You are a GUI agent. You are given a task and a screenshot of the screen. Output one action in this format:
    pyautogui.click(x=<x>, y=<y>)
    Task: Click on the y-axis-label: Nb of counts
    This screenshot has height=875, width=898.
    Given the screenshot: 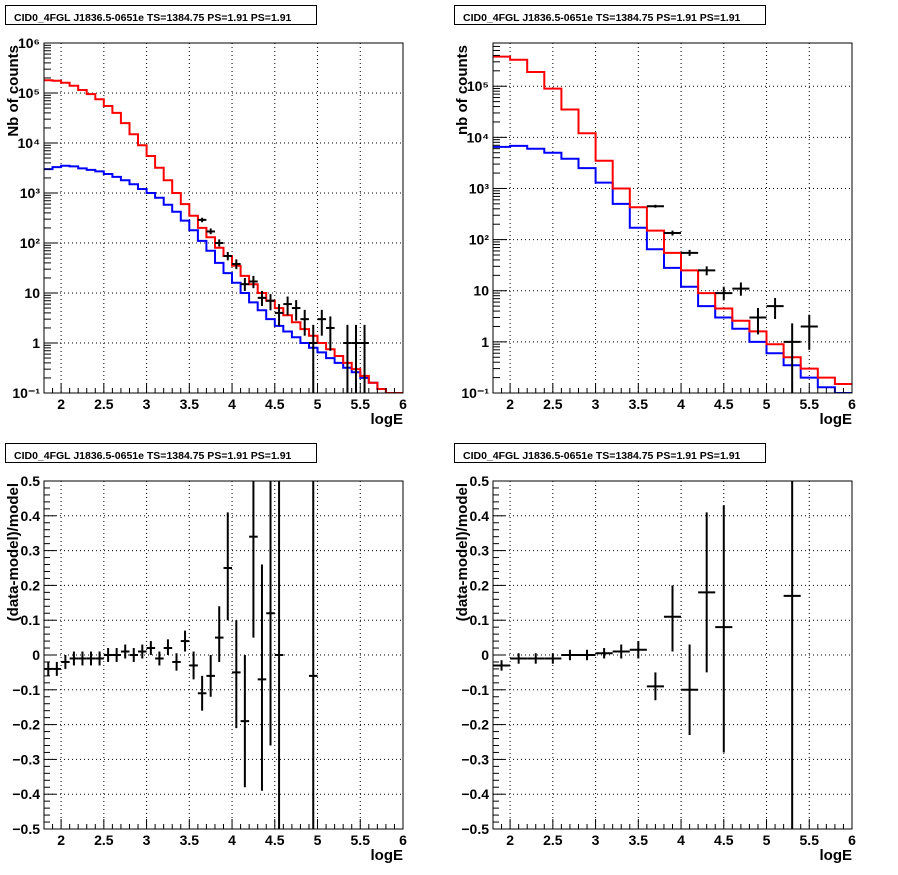 What is the action you would take?
    pyautogui.click(x=13, y=91)
    